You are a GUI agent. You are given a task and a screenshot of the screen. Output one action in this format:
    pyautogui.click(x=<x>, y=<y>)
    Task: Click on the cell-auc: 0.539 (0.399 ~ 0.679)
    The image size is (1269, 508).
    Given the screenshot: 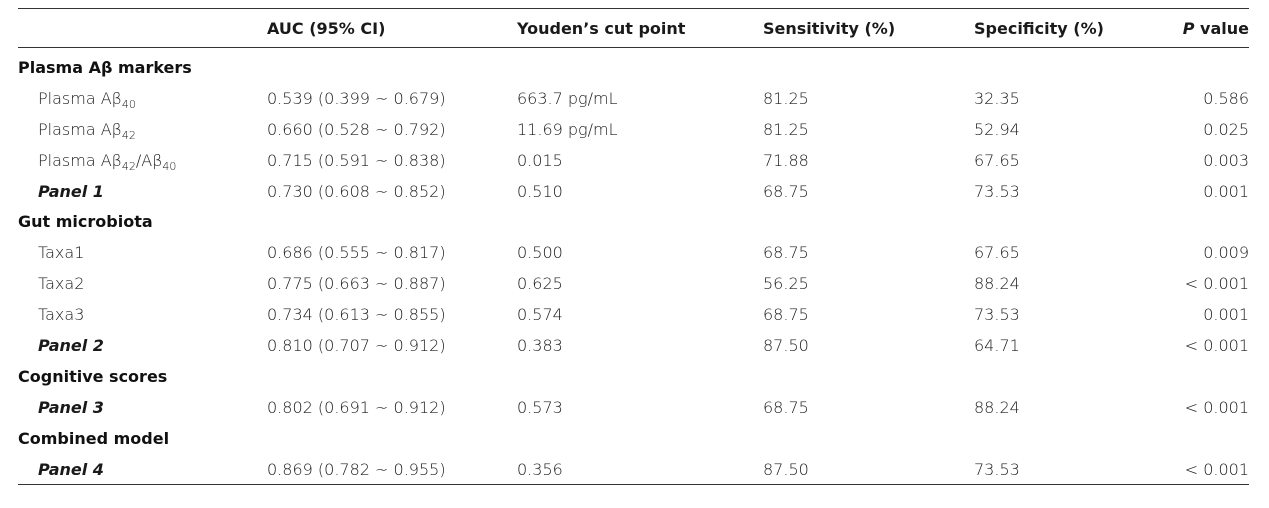 What is the action you would take?
    pyautogui.click(x=356, y=98)
    